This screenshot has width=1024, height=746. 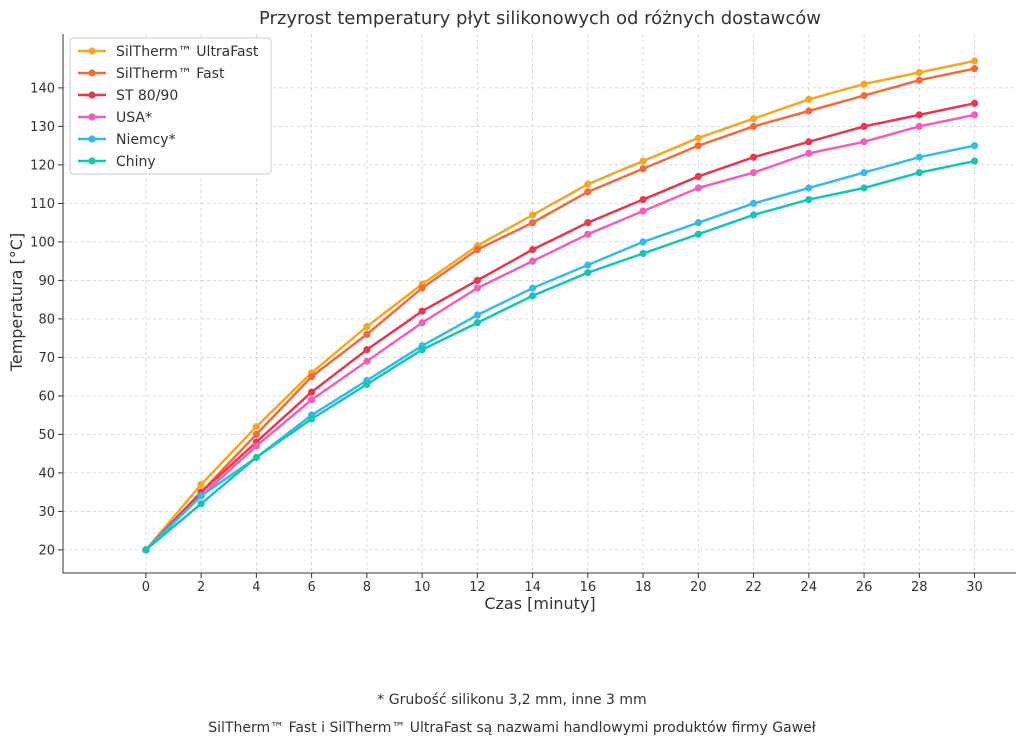 What do you see at coordinates (532, 587) in the screenshot?
I see `x-tick-label: 14` at bounding box center [532, 587].